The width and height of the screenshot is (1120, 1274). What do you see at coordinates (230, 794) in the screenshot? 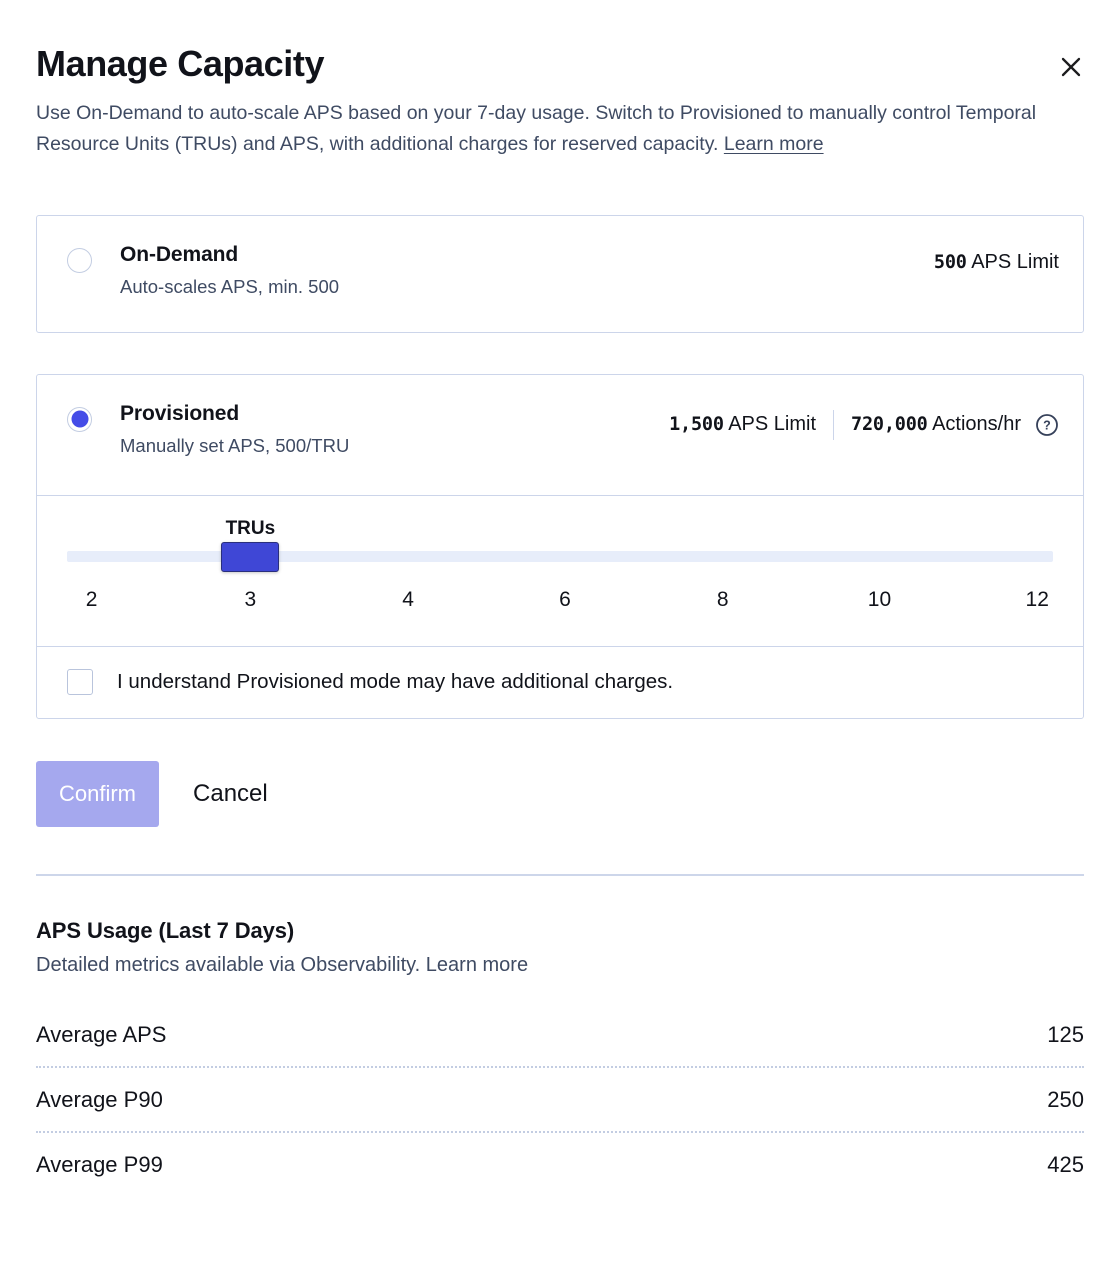
I see `cancel-button: Cancel` at bounding box center [230, 794].